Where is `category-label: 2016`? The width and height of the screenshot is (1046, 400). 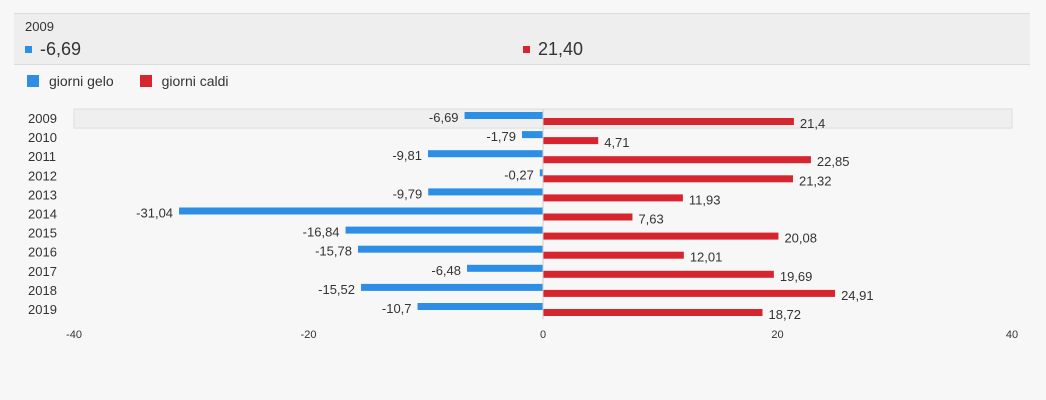
category-label: 2016 is located at coordinates (42, 252).